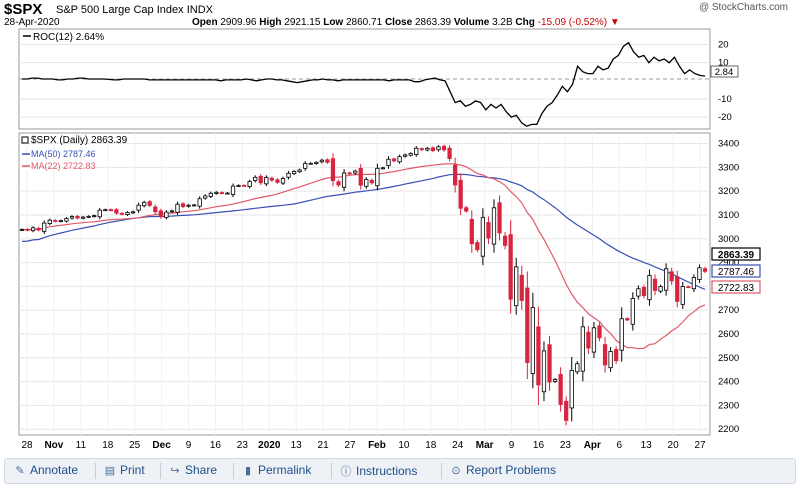  Describe the element at coordinates (81, 445) in the screenshot. I see `x-tick-label: 11` at that location.